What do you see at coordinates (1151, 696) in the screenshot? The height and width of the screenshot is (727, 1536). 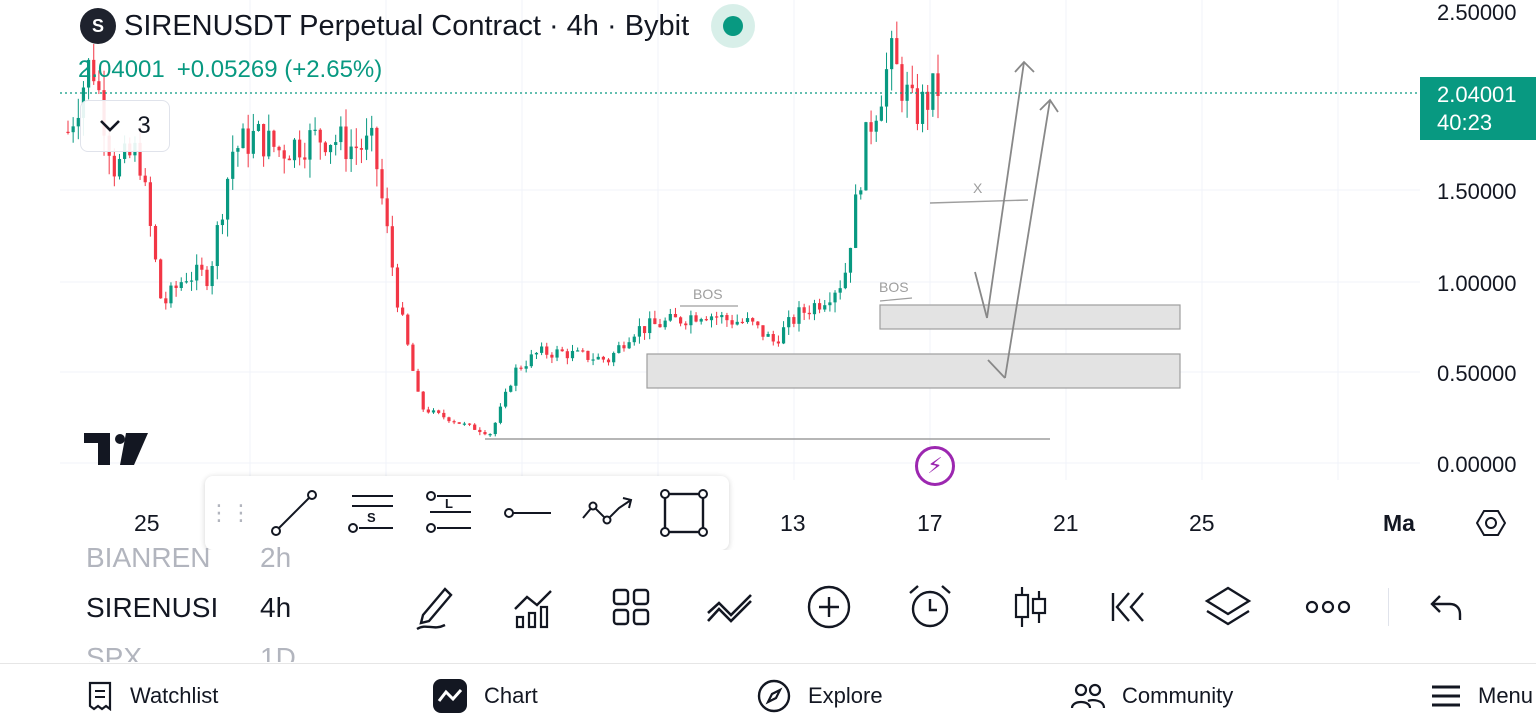 I see `nav-community: Community` at bounding box center [1151, 696].